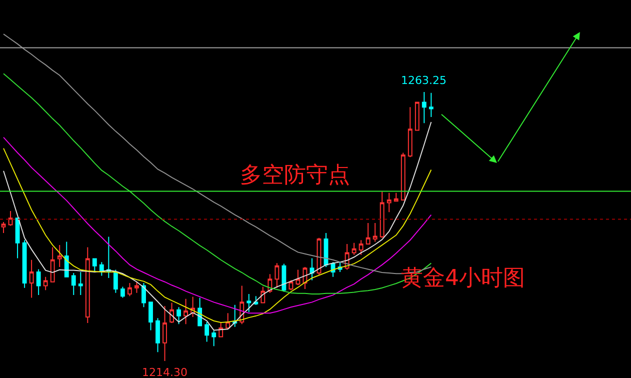 The height and width of the screenshot is (378, 631). Describe the element at coordinates (165, 372) in the screenshot. I see `annotation: 1214.30` at that location.